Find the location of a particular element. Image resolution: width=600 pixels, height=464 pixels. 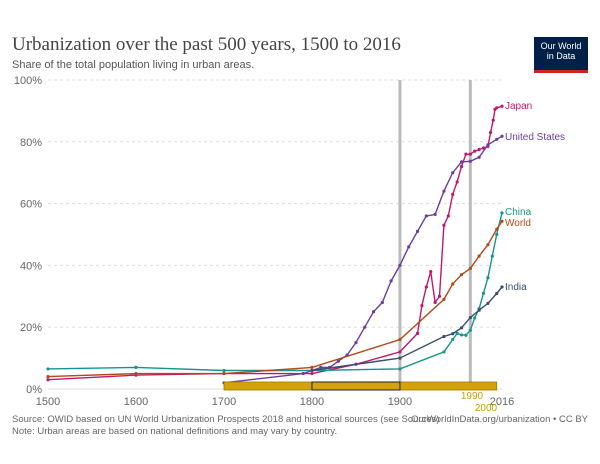

x-tick-label: 1500 is located at coordinates (48, 402).